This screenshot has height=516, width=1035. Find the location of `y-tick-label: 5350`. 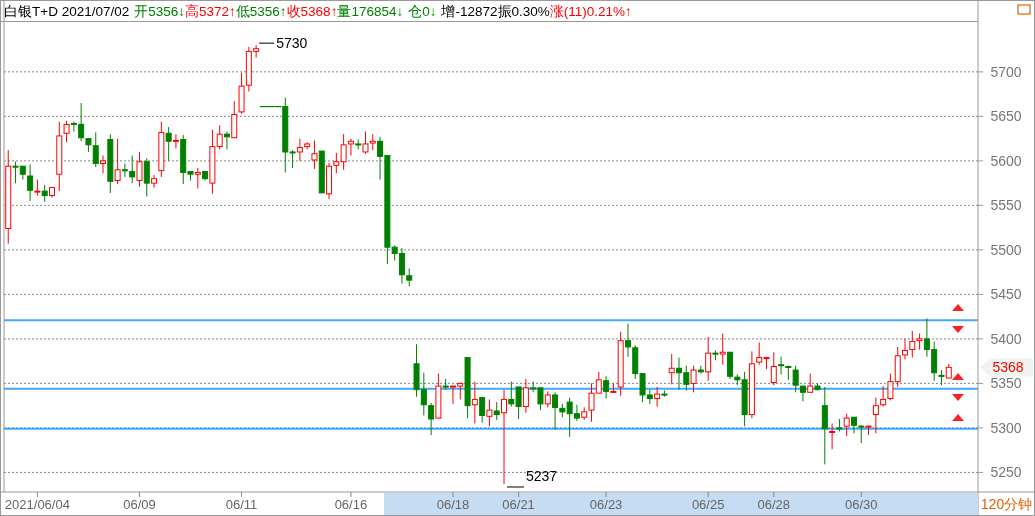

y-tick-label: 5350 is located at coordinates (1006, 383).